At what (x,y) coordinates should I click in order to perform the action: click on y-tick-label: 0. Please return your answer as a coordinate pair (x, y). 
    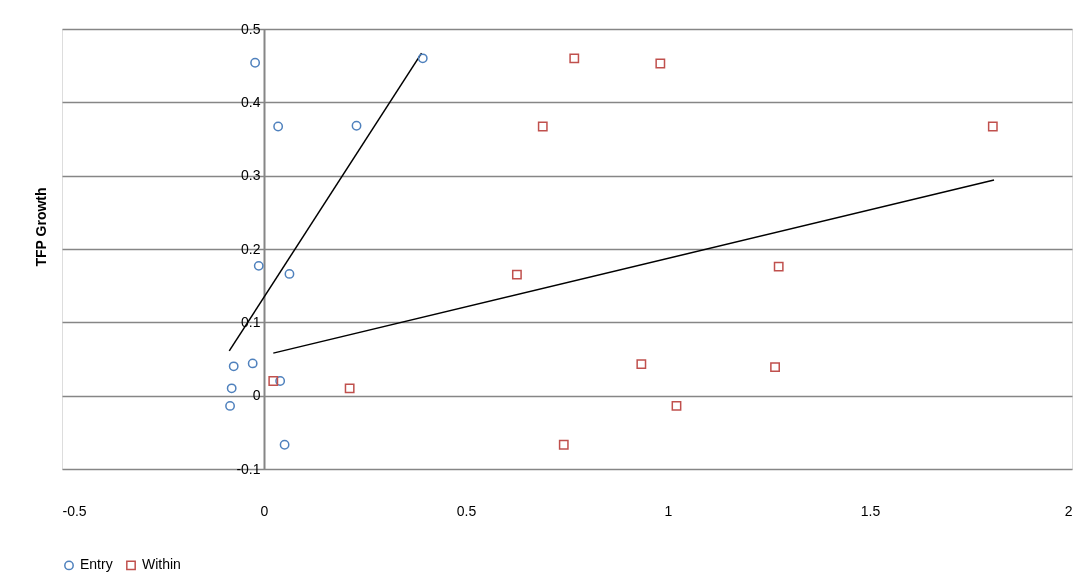
    Looking at the image, I should click on (256, 395).